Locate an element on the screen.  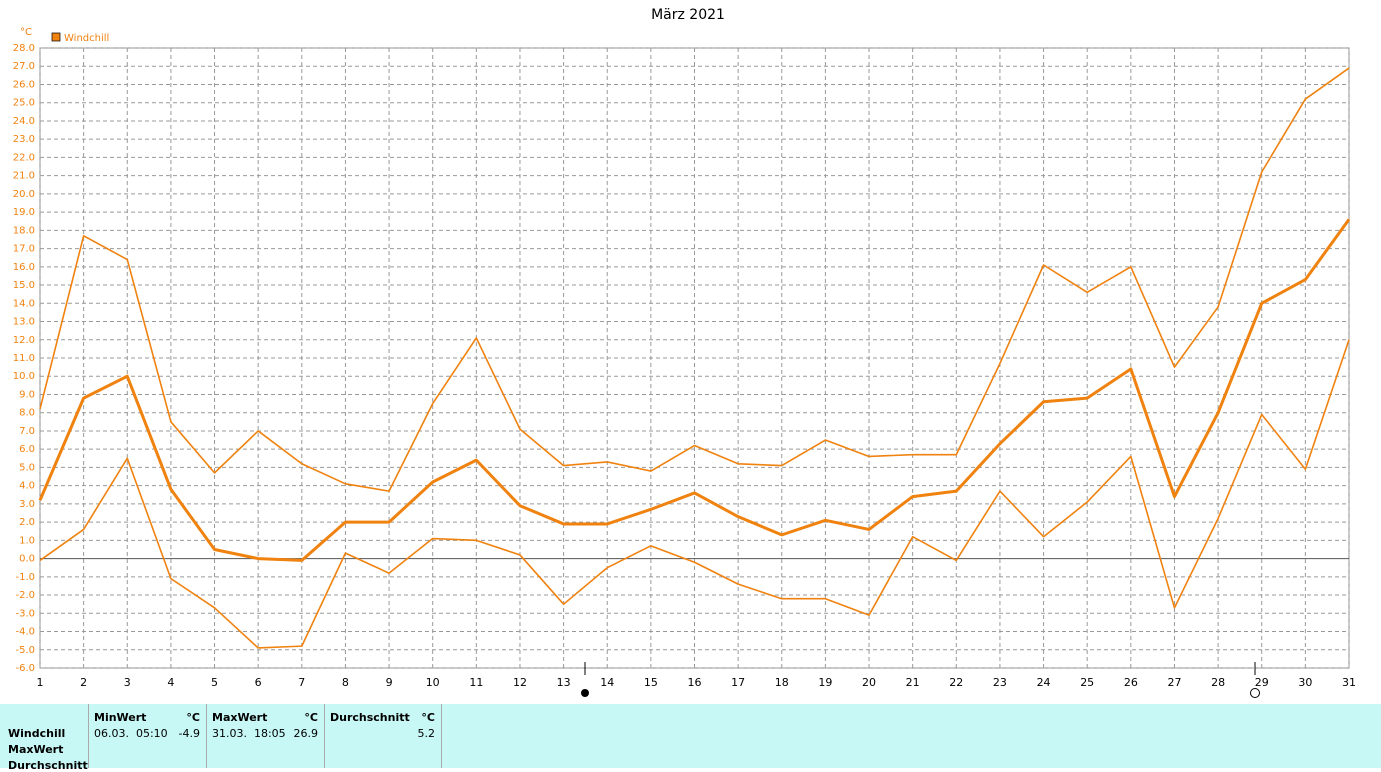
y-tick-label: 12.0 is located at coordinates (24, 340).